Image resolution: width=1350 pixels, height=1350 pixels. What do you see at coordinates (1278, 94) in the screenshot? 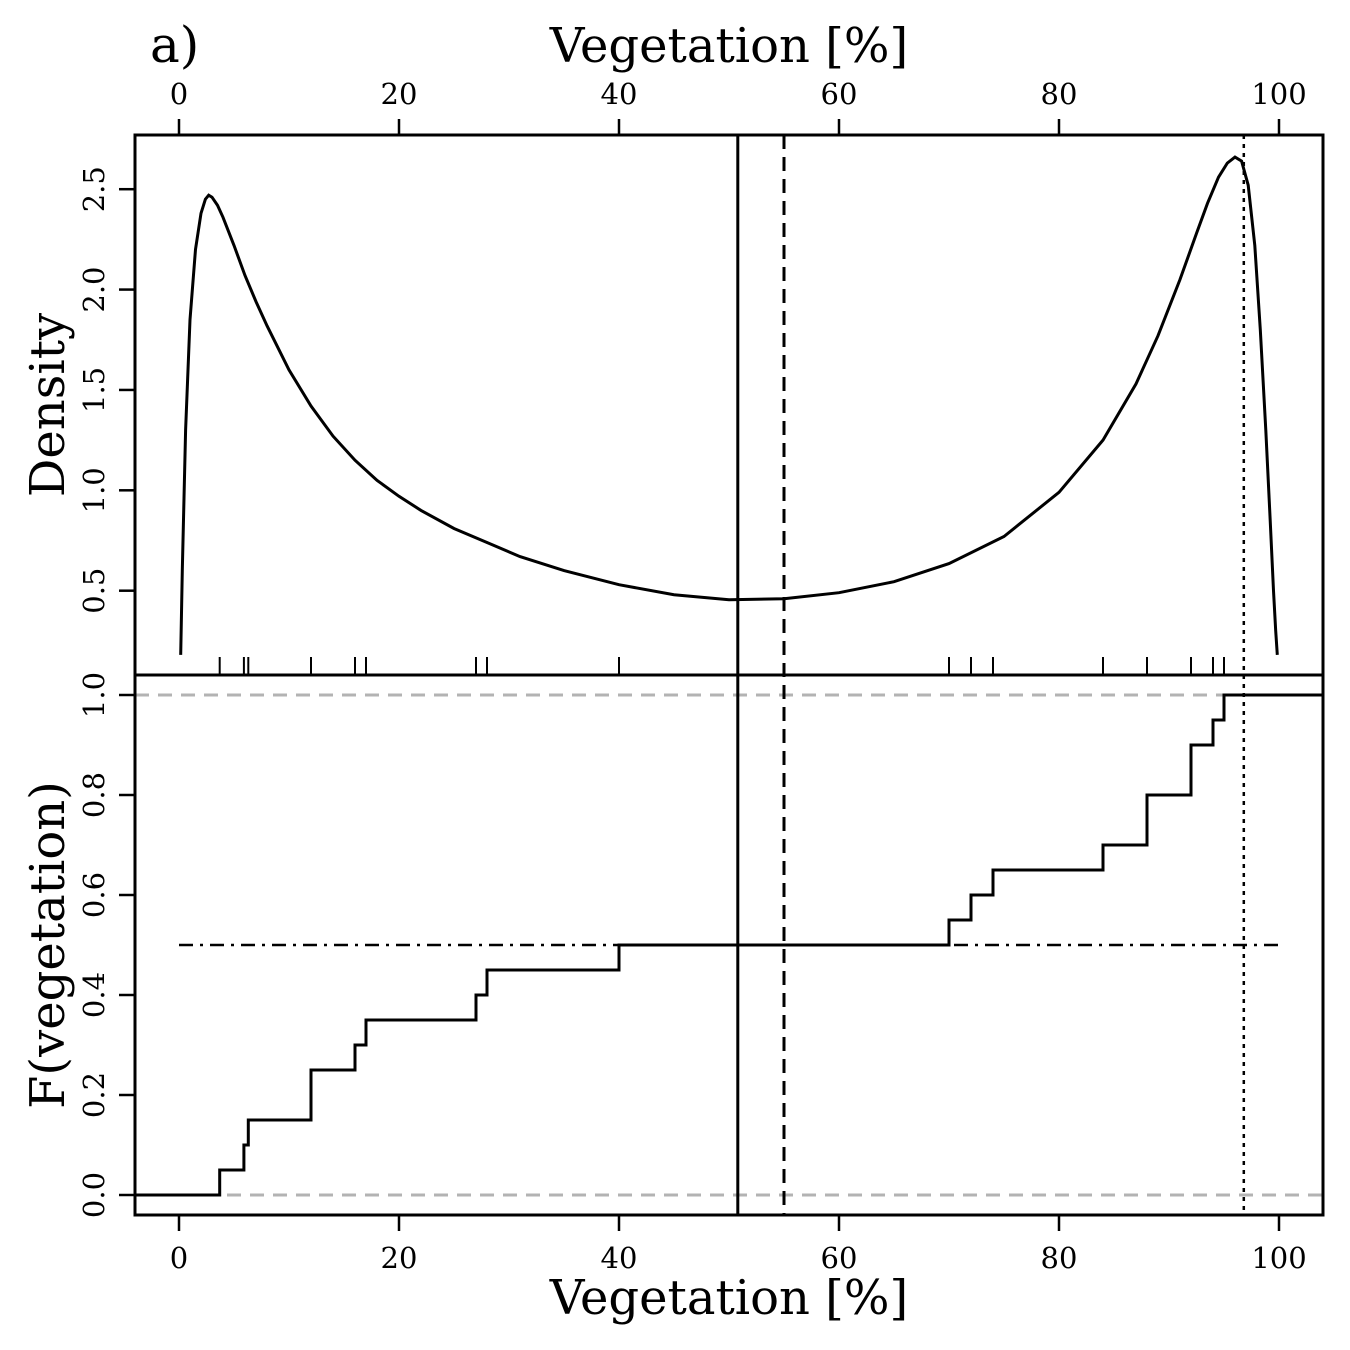
I see `top-x-tick-label-5: 100` at bounding box center [1278, 94].